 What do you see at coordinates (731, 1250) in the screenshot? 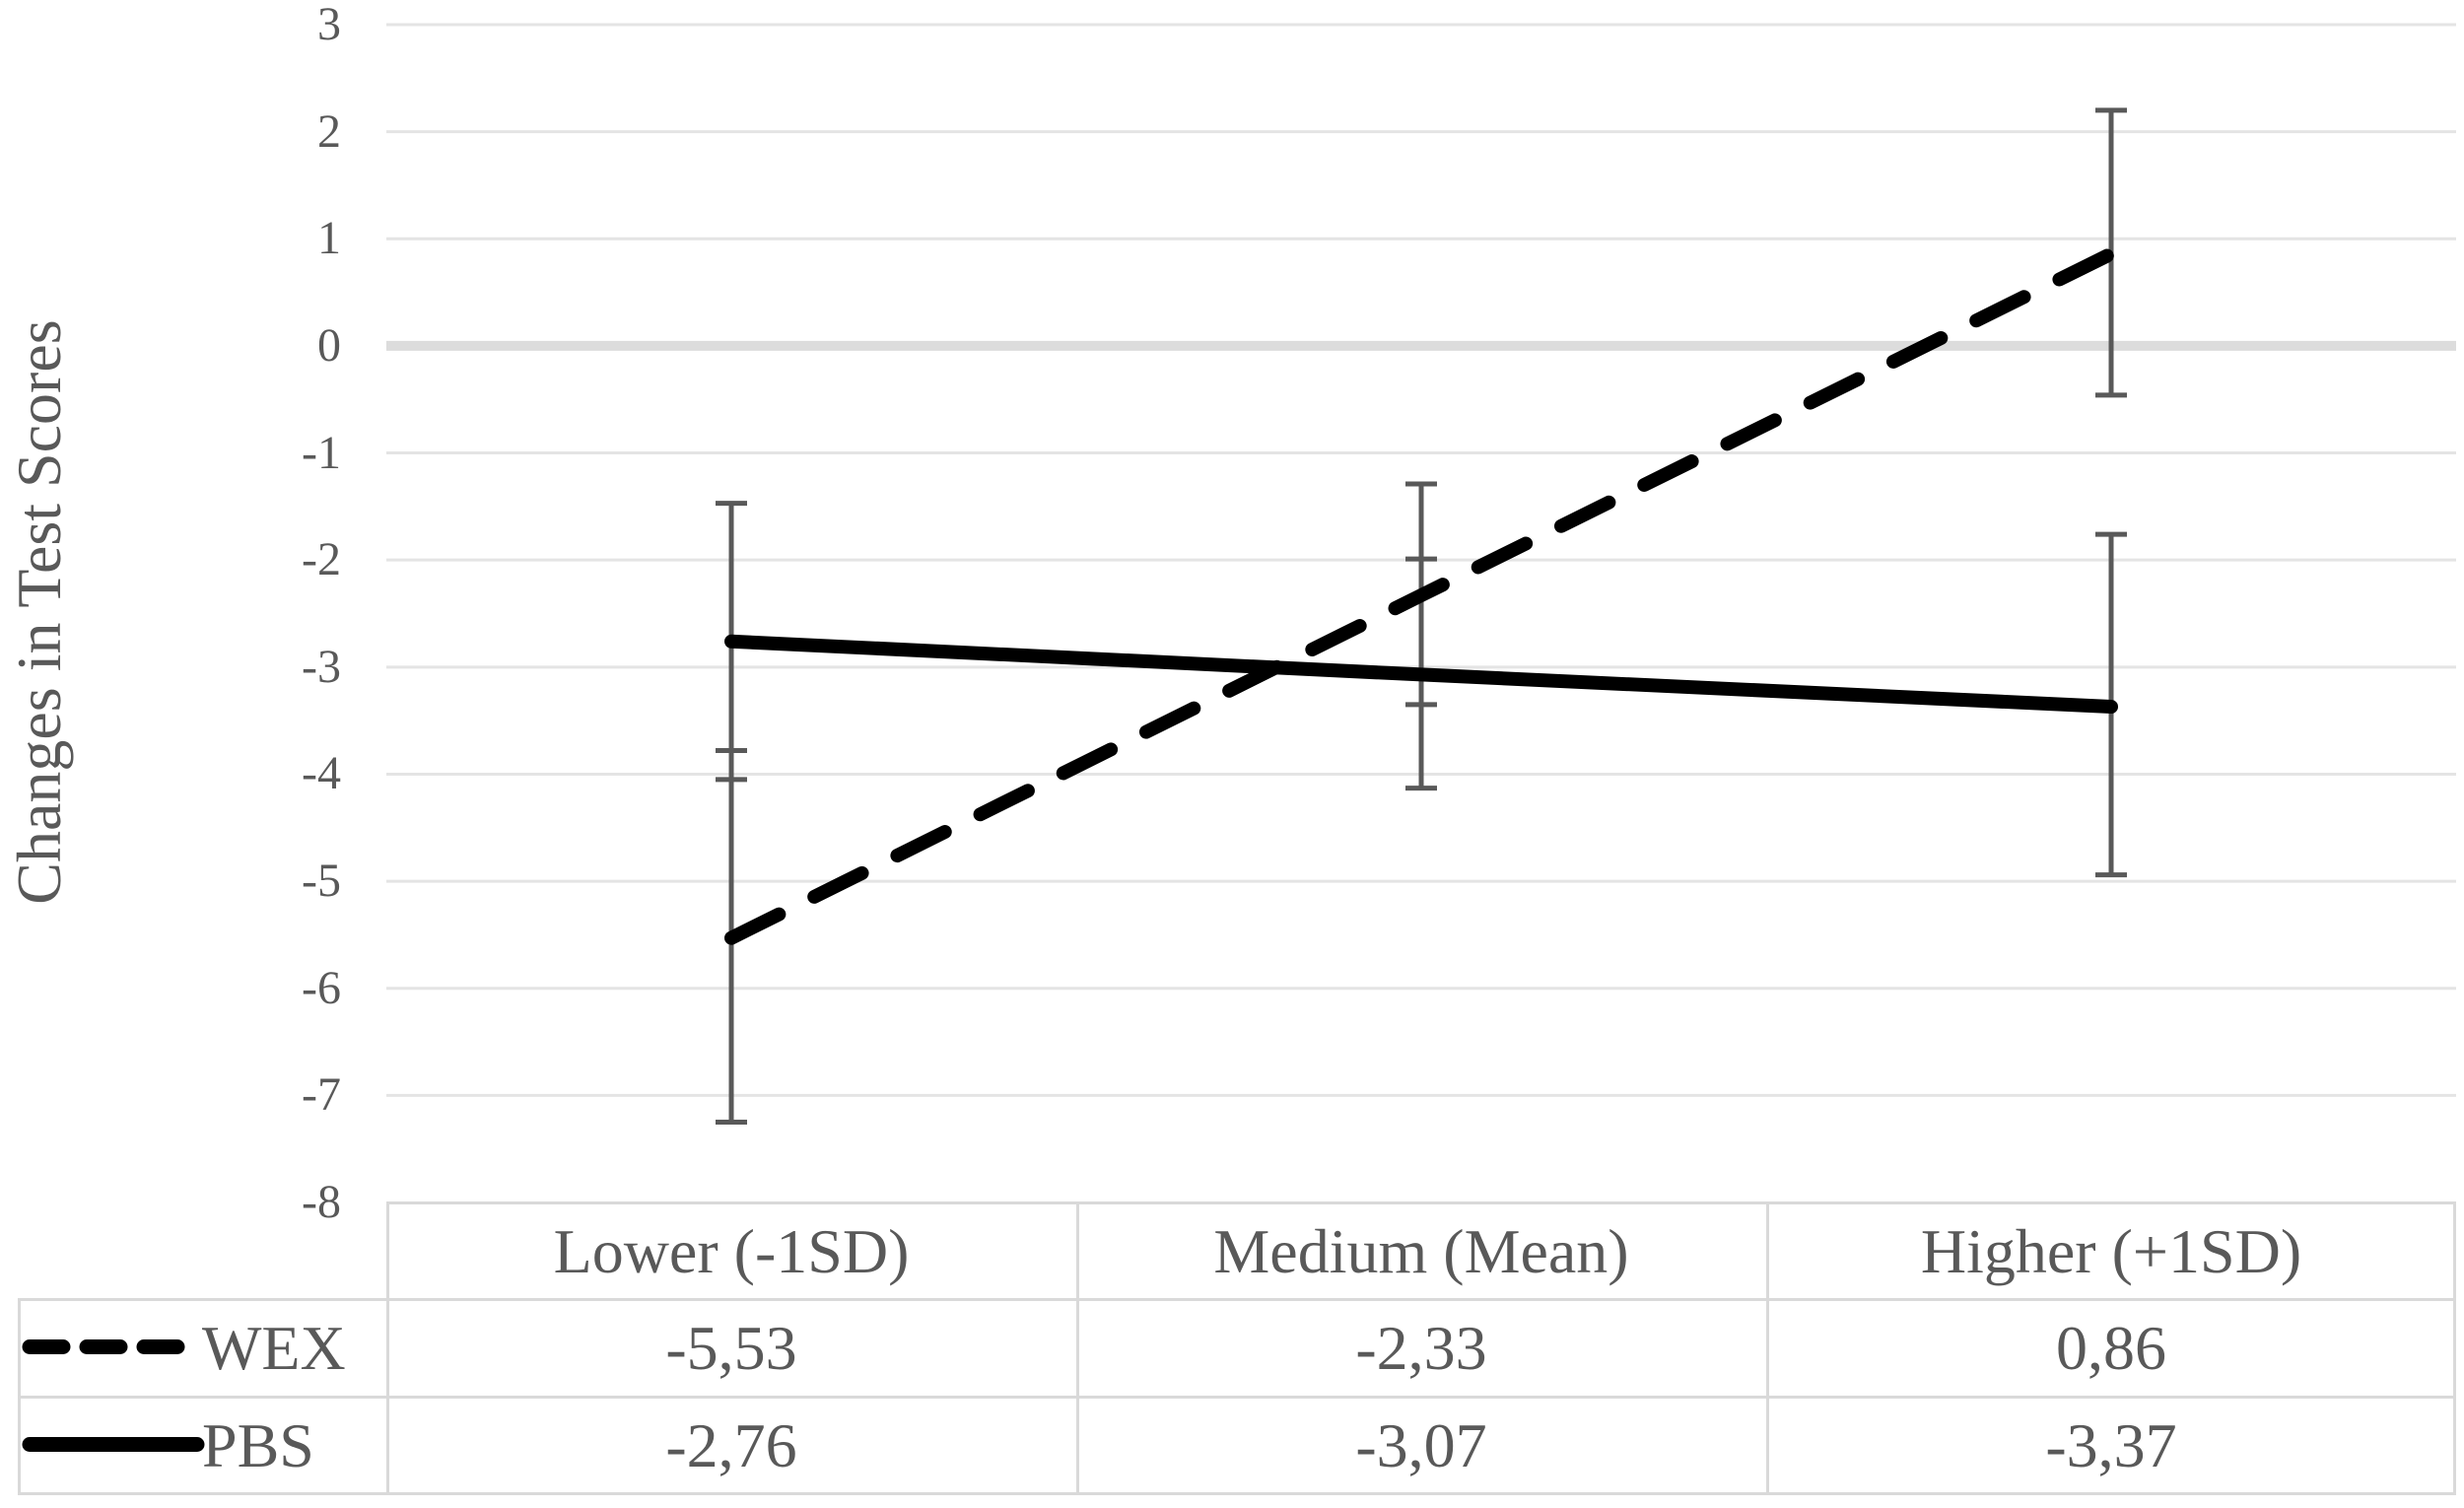
I see `table-header-0: Lower (-1SD)` at bounding box center [731, 1250].